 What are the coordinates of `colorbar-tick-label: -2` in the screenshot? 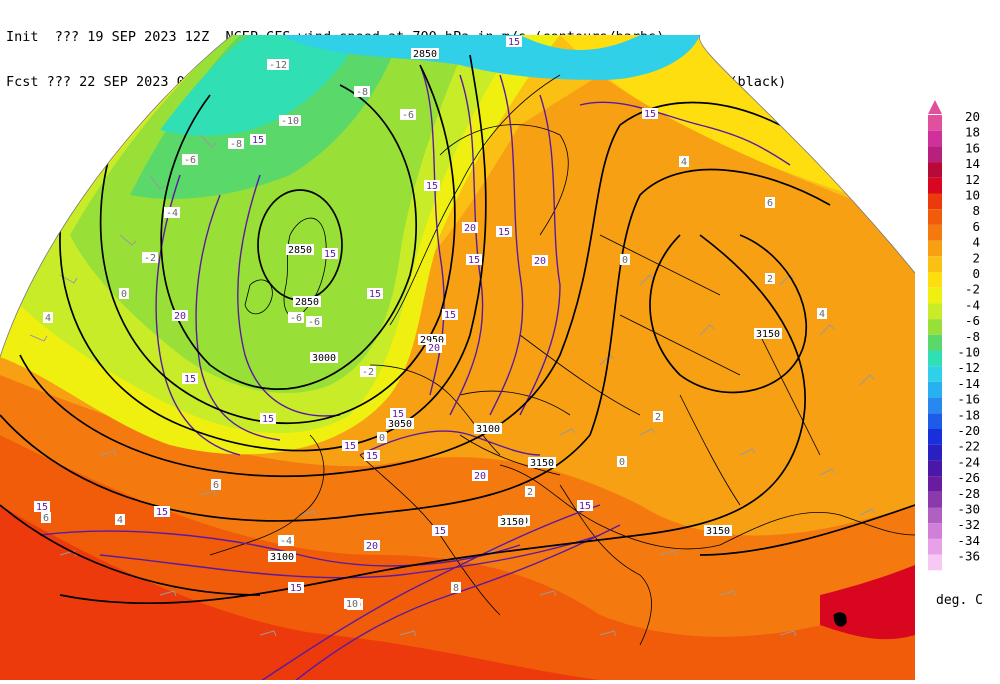 It's located at (972, 289).